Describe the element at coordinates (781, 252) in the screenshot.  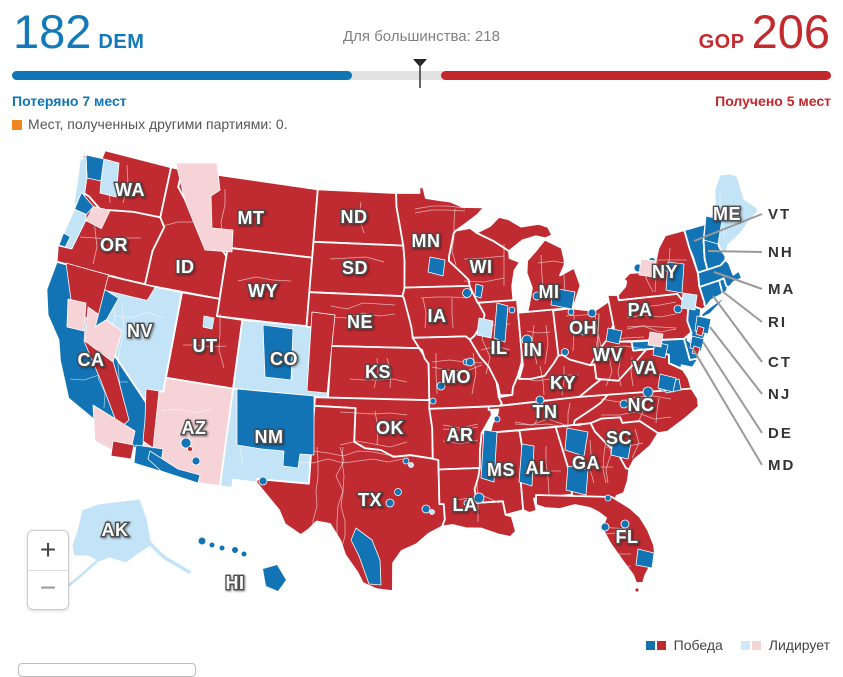
I see `svg-text: NH` at that location.